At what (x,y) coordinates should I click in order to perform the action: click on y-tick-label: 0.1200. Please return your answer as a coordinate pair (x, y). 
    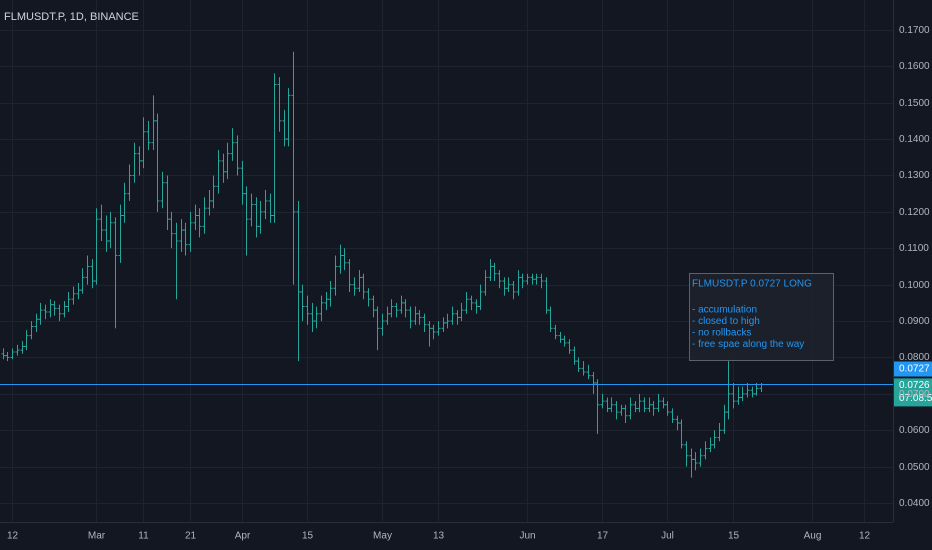
    Looking at the image, I should click on (914, 212).